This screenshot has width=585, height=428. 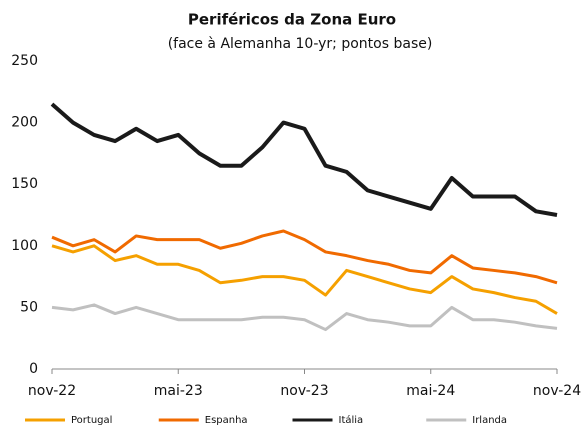 I want to click on x-tick-label: nov-23, so click(x=304, y=391).